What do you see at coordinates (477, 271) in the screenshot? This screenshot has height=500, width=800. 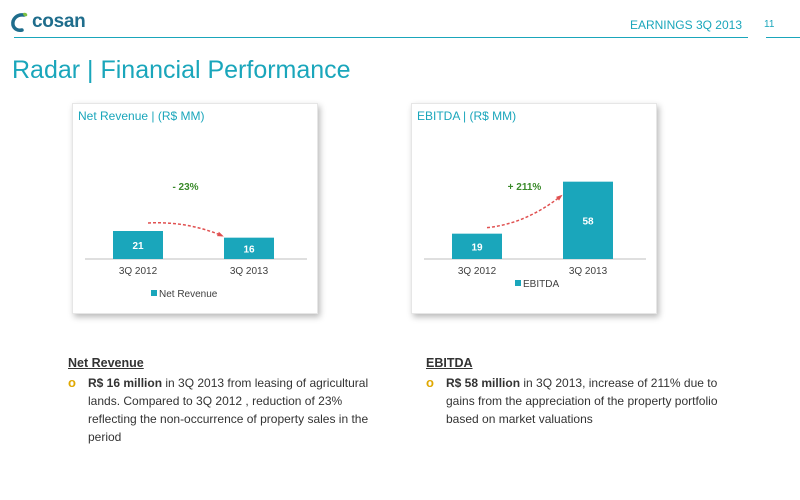 I see `ebitda-tick-label: 3Q 2012` at bounding box center [477, 271].